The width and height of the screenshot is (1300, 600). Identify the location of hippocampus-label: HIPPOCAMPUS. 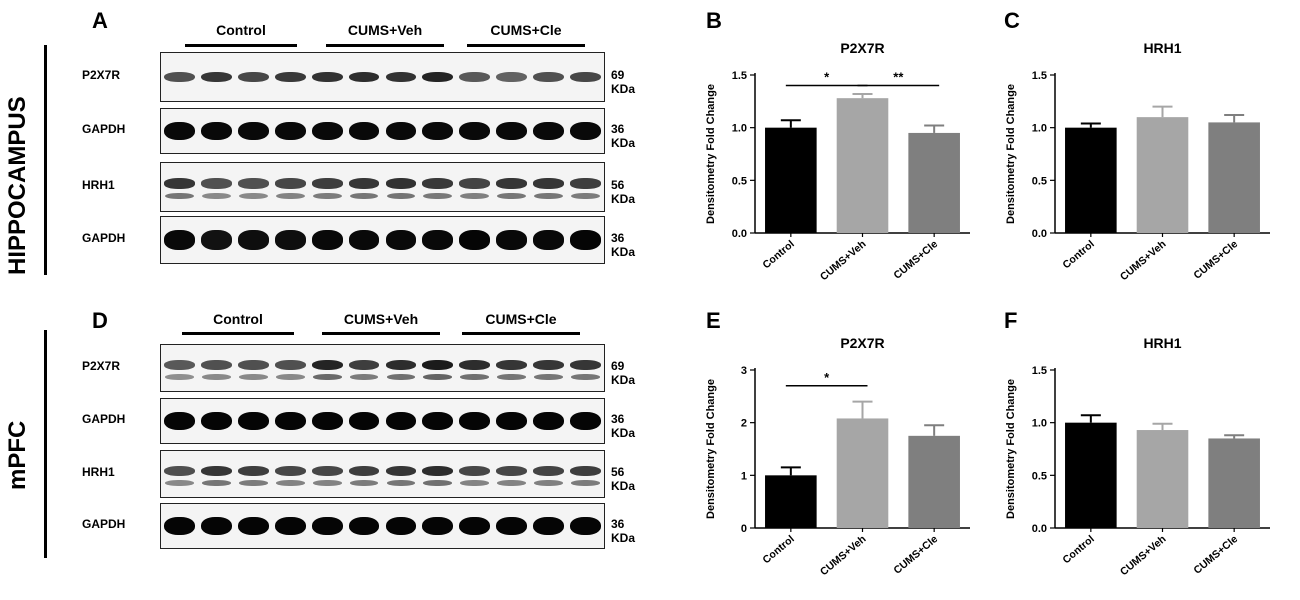
(17, 185).